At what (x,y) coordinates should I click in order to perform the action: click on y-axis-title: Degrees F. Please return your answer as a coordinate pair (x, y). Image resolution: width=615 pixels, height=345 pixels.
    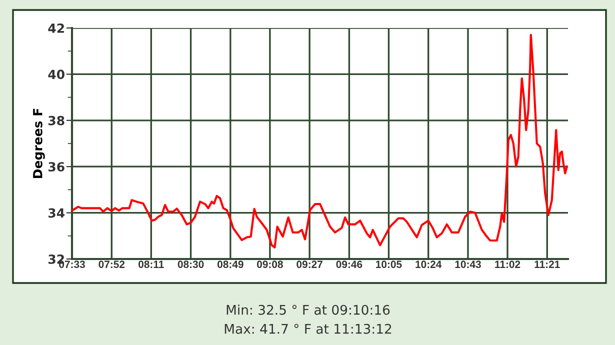
    Looking at the image, I should click on (39, 143).